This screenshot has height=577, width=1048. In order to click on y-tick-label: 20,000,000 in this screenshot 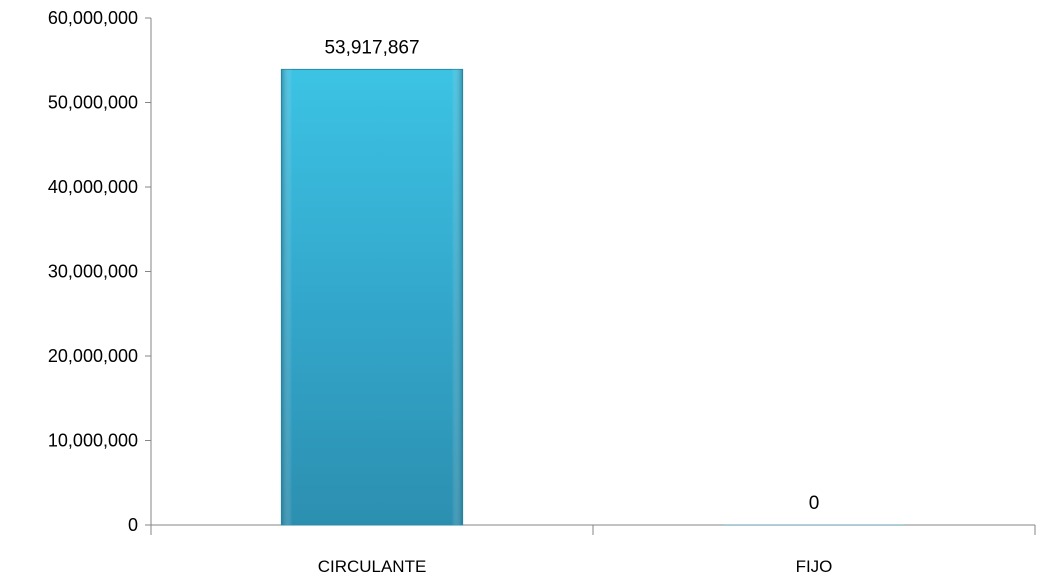, I will do `click(93, 356)`.